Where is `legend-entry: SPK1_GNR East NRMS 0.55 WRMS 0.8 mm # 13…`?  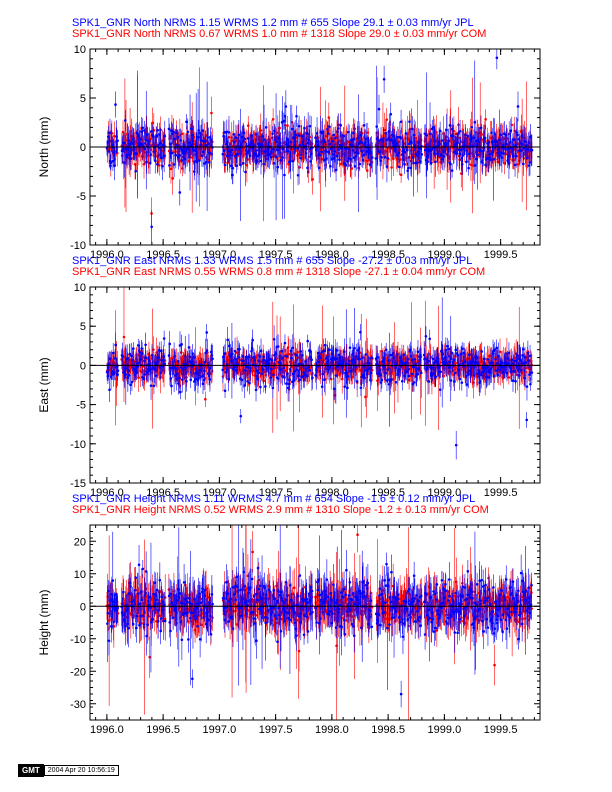
legend-entry: SPK1_GNR East NRMS 0.55 WRMS 0.8 mm # 13… is located at coordinates (278, 272).